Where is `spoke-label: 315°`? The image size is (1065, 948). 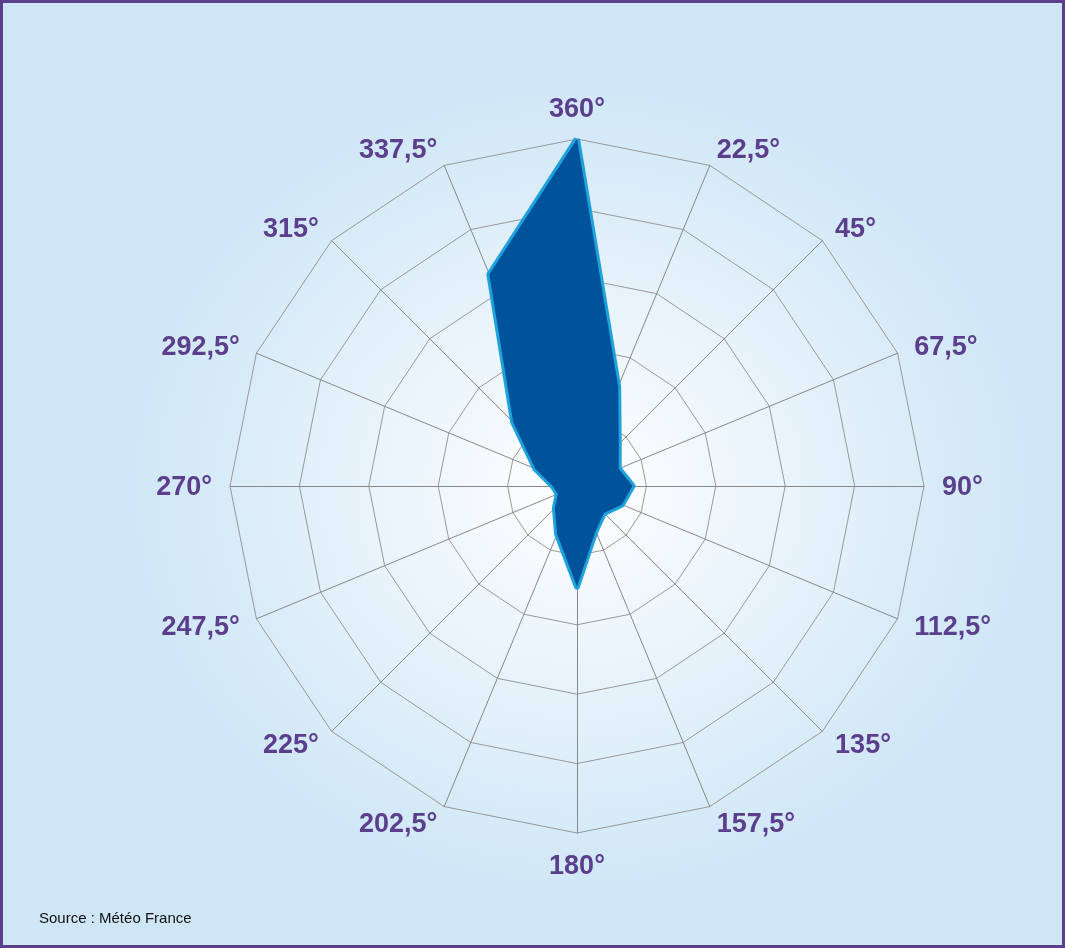
spoke-label: 315° is located at coordinates (291, 227).